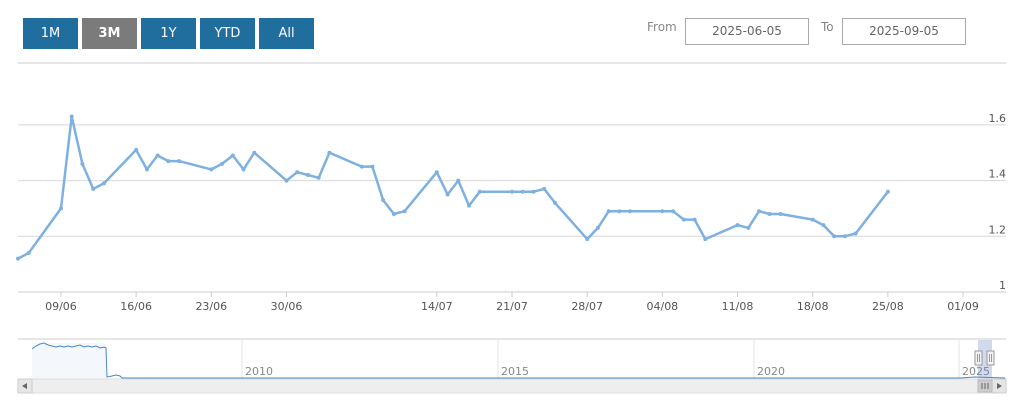 This screenshot has width=1024, height=416. Describe the element at coordinates (990, 358) in the screenshot. I see `navigator-handle-right` at that location.